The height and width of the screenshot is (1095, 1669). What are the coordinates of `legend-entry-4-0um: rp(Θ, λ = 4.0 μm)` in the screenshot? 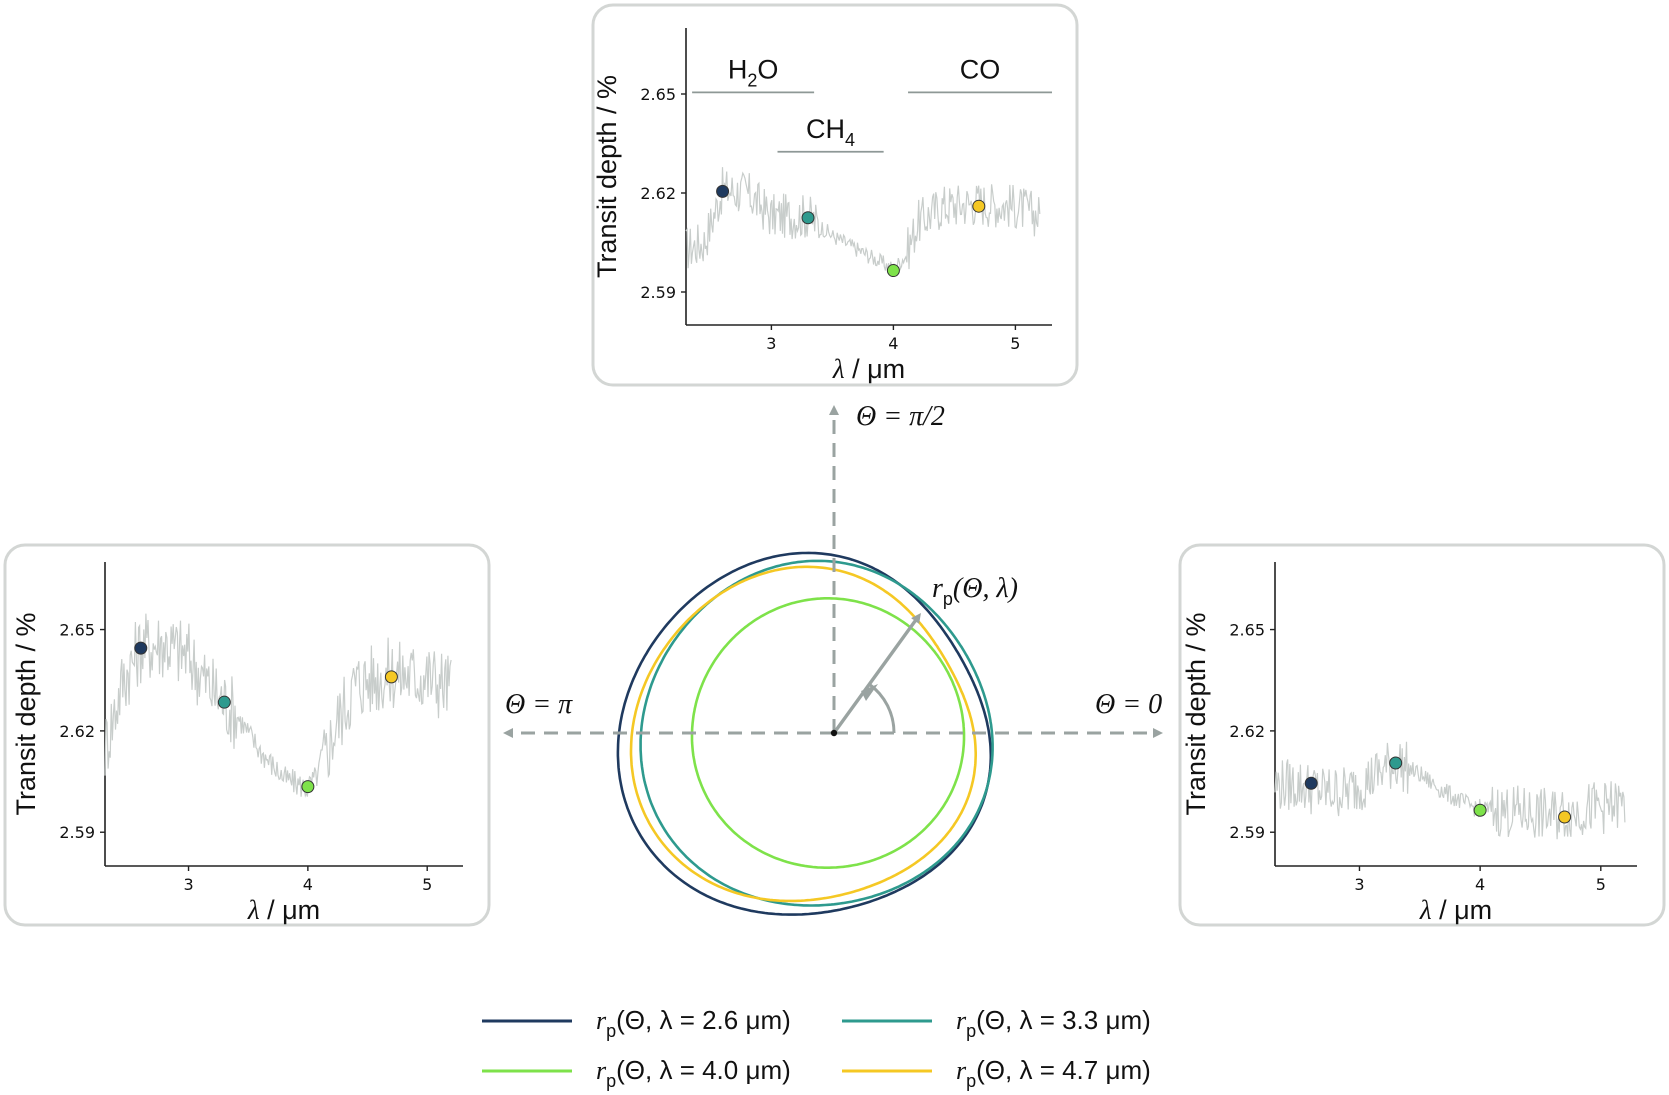 It's located at (636, 1073).